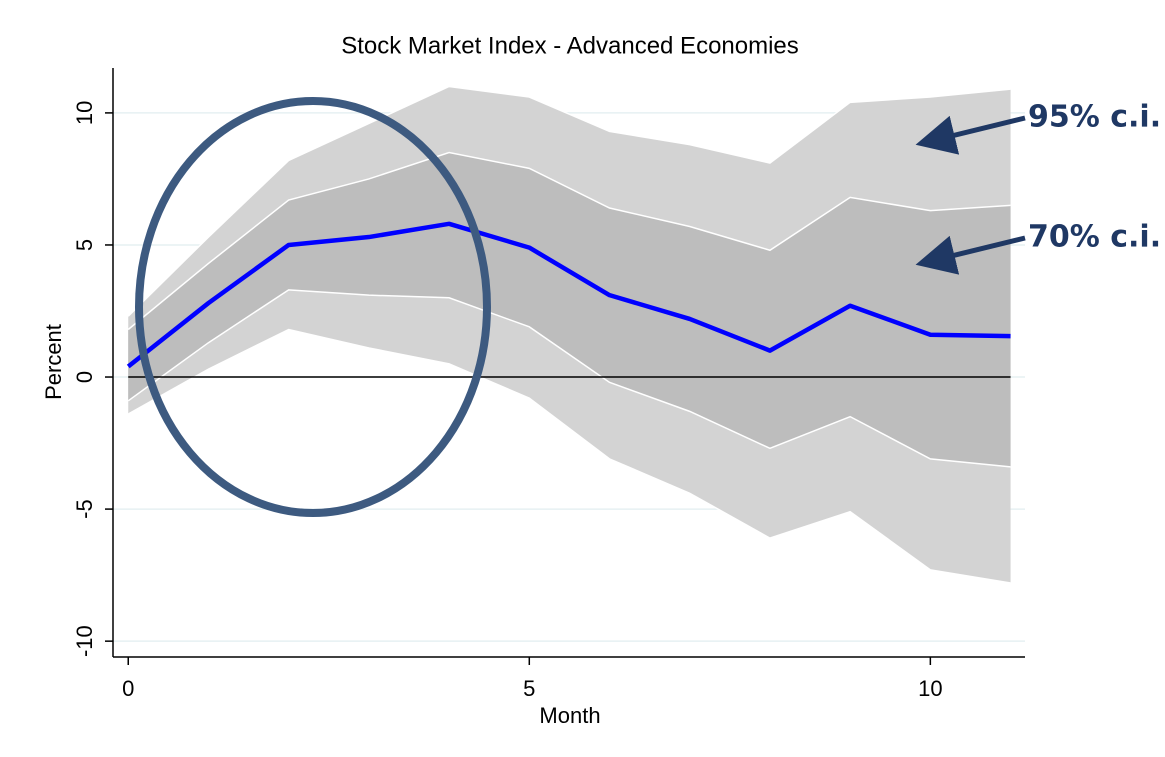 The width and height of the screenshot is (1165, 757). Describe the element at coordinates (570, 45) in the screenshot. I see `chart-title: Stock Market Index - Advanced Economies` at that location.